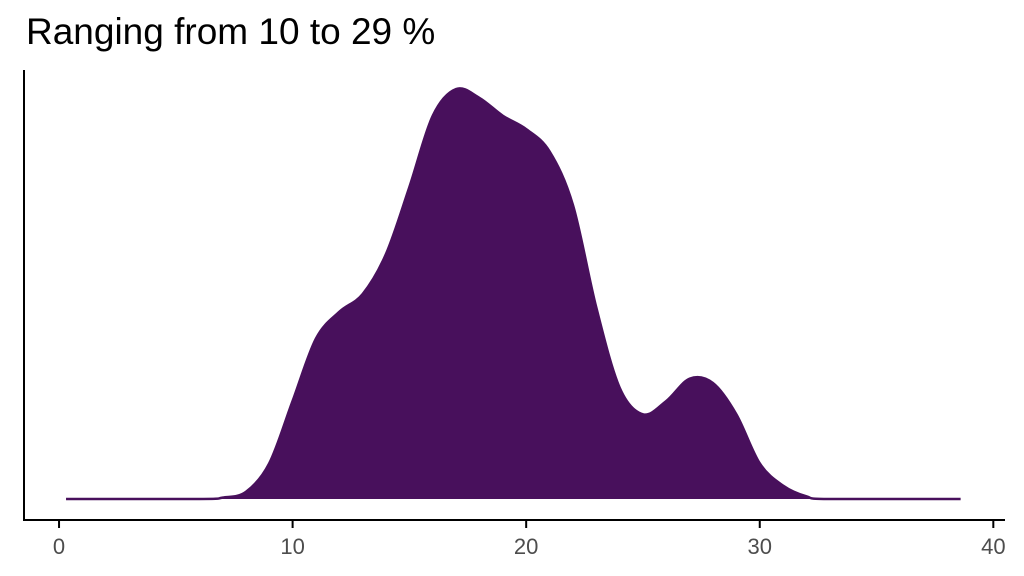 This screenshot has height=576, width=1024. Describe the element at coordinates (59, 546) in the screenshot. I see `x-tick-label: 0` at that location.